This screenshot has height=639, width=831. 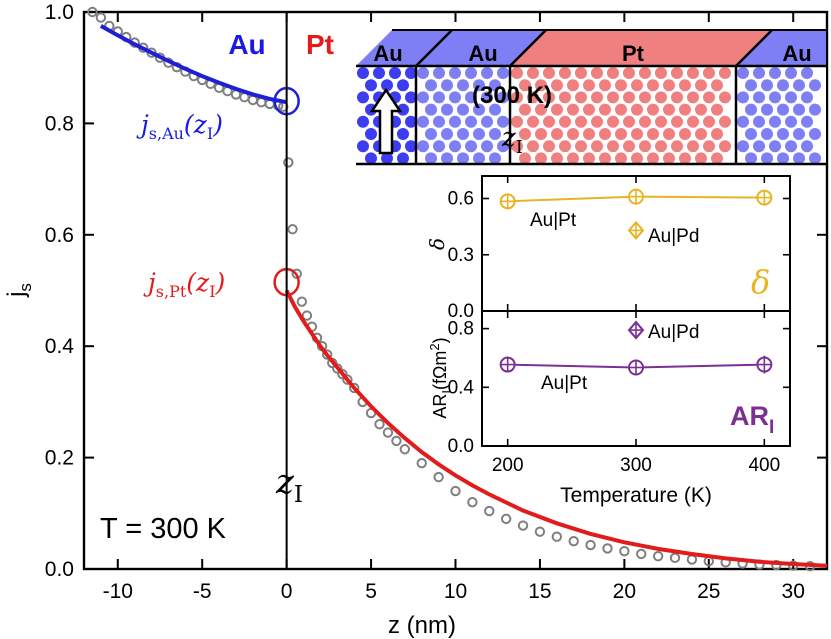 I want to click on y-tick-label-3: 0.6, so click(x=59, y=235).